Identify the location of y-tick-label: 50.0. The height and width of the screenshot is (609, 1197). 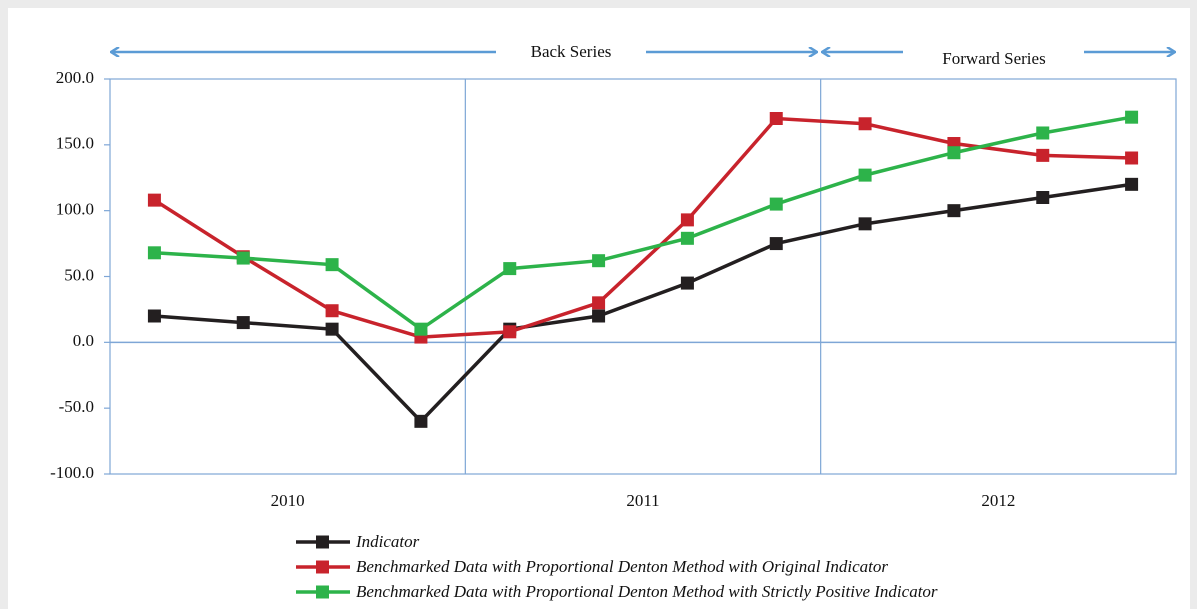
(79, 274).